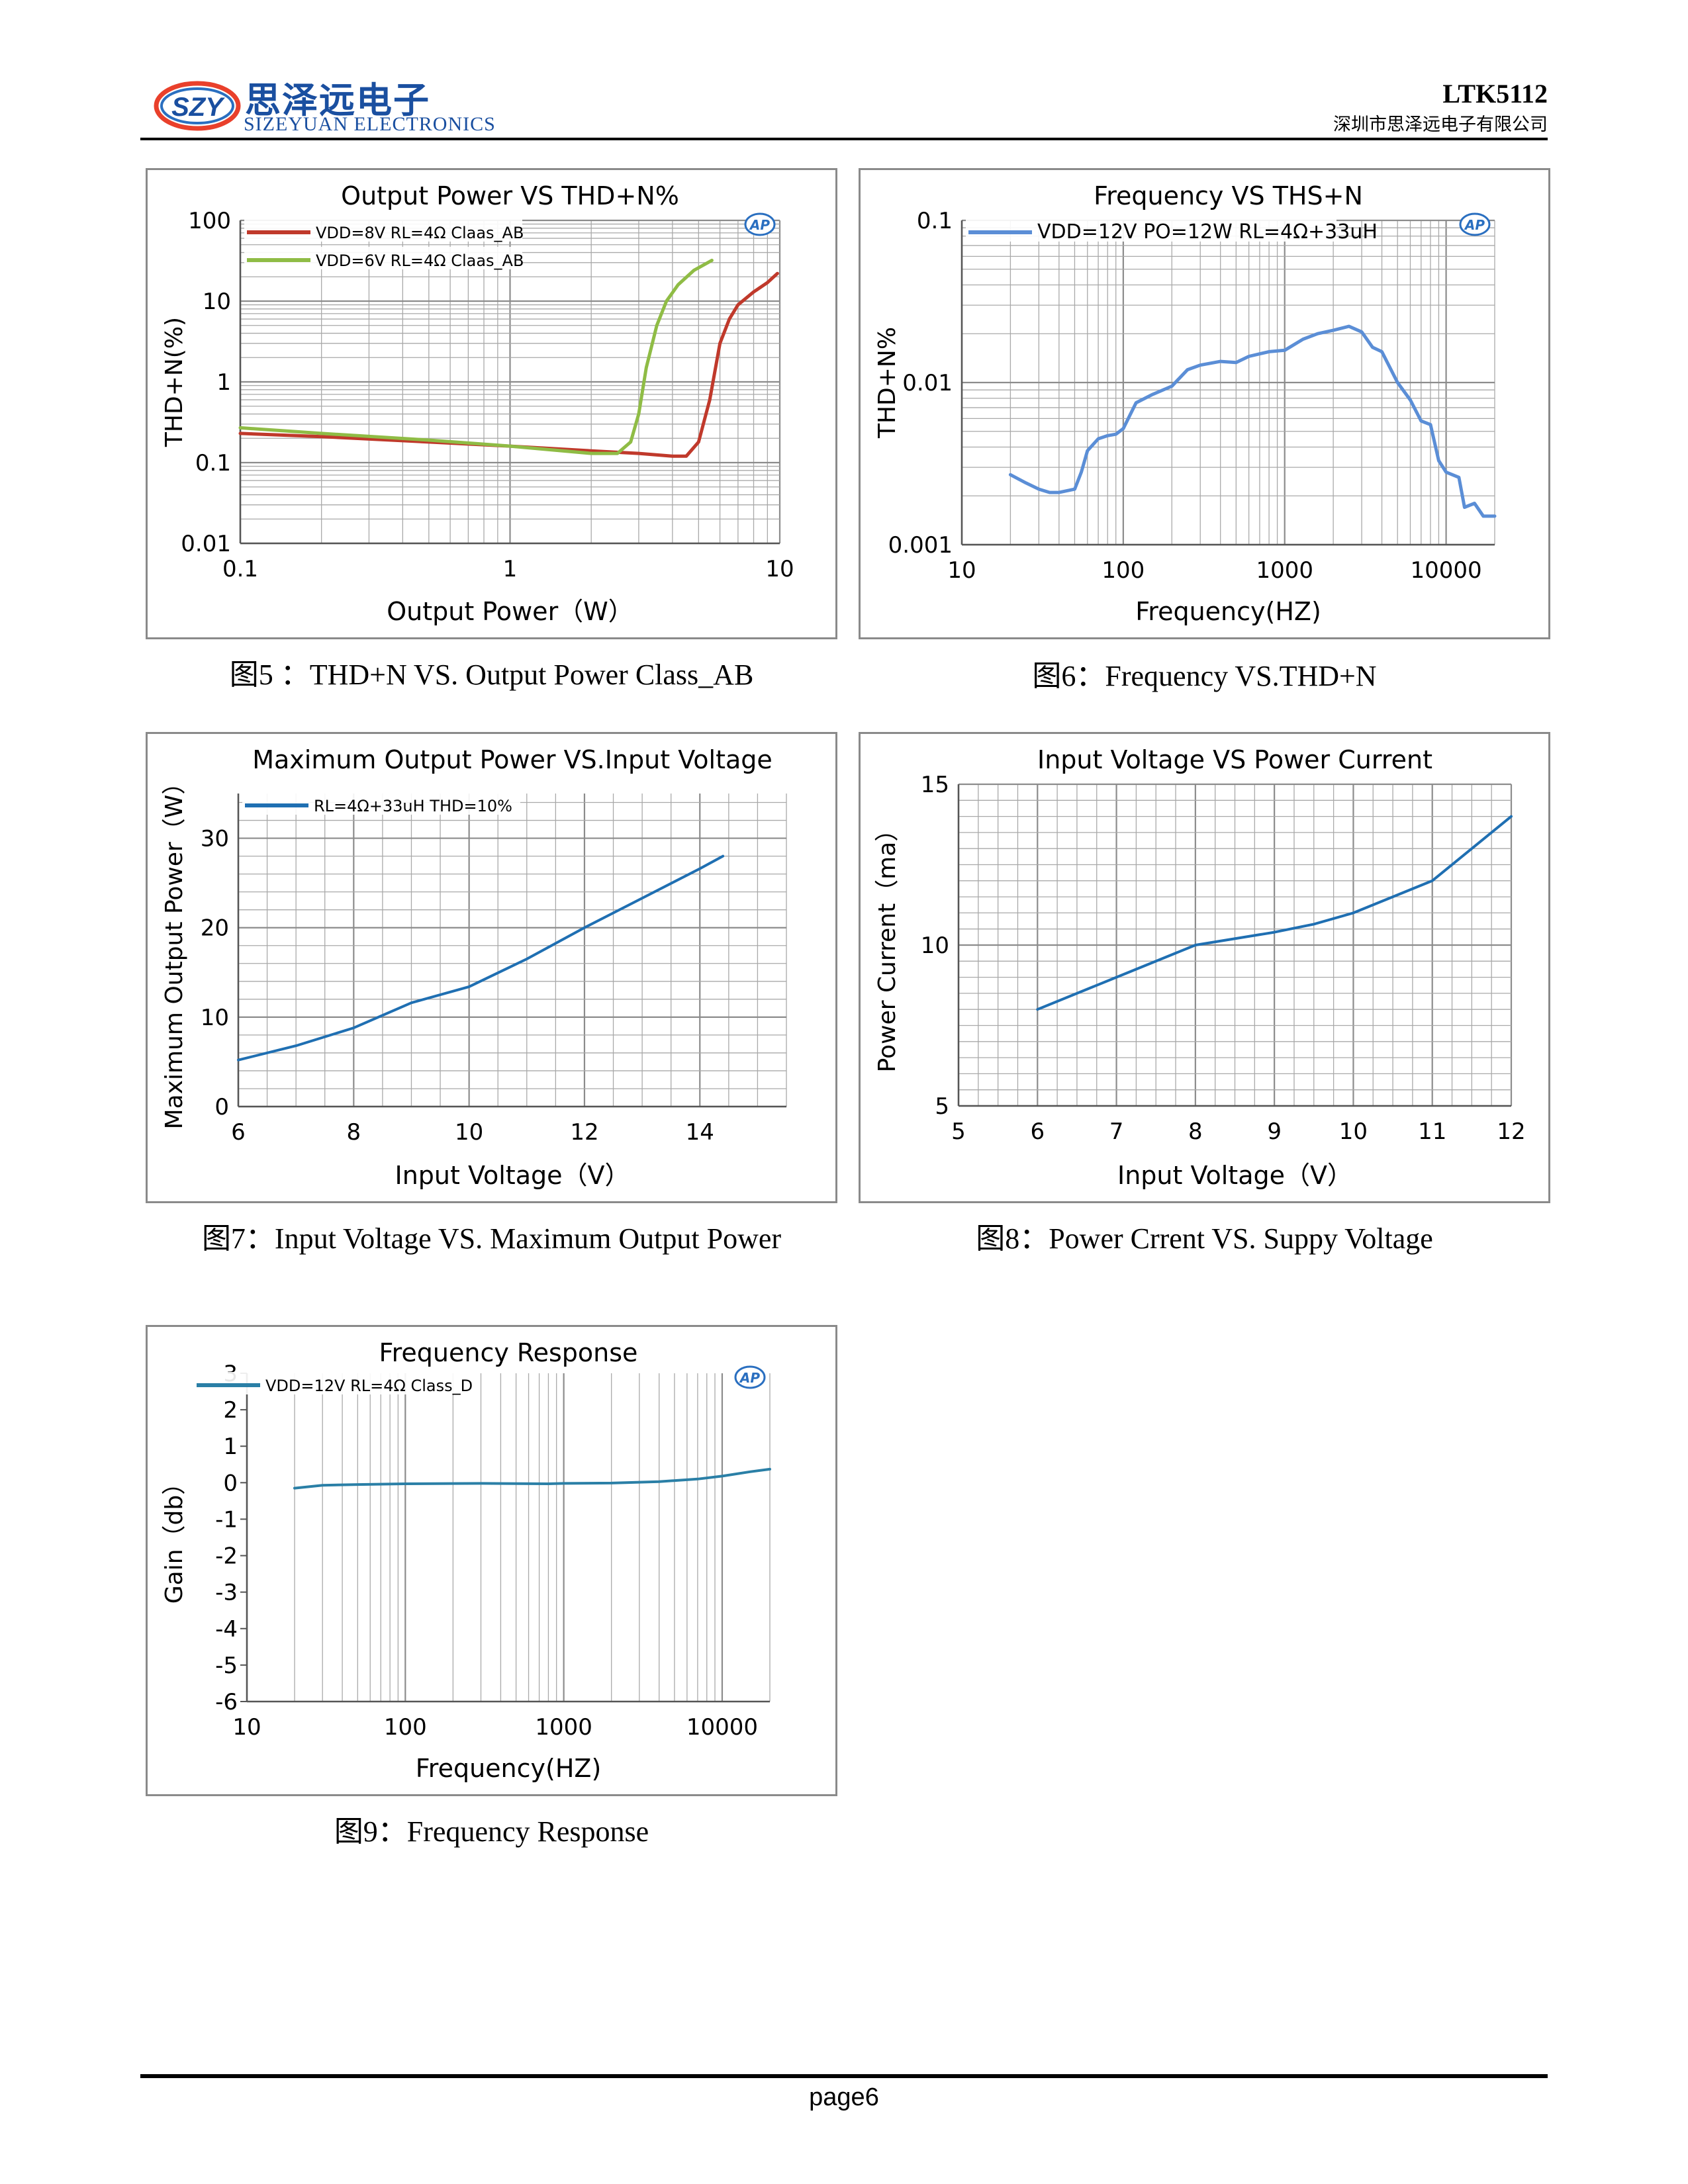  What do you see at coordinates (508, 1538) in the screenshot?
I see `plot-area` at bounding box center [508, 1538].